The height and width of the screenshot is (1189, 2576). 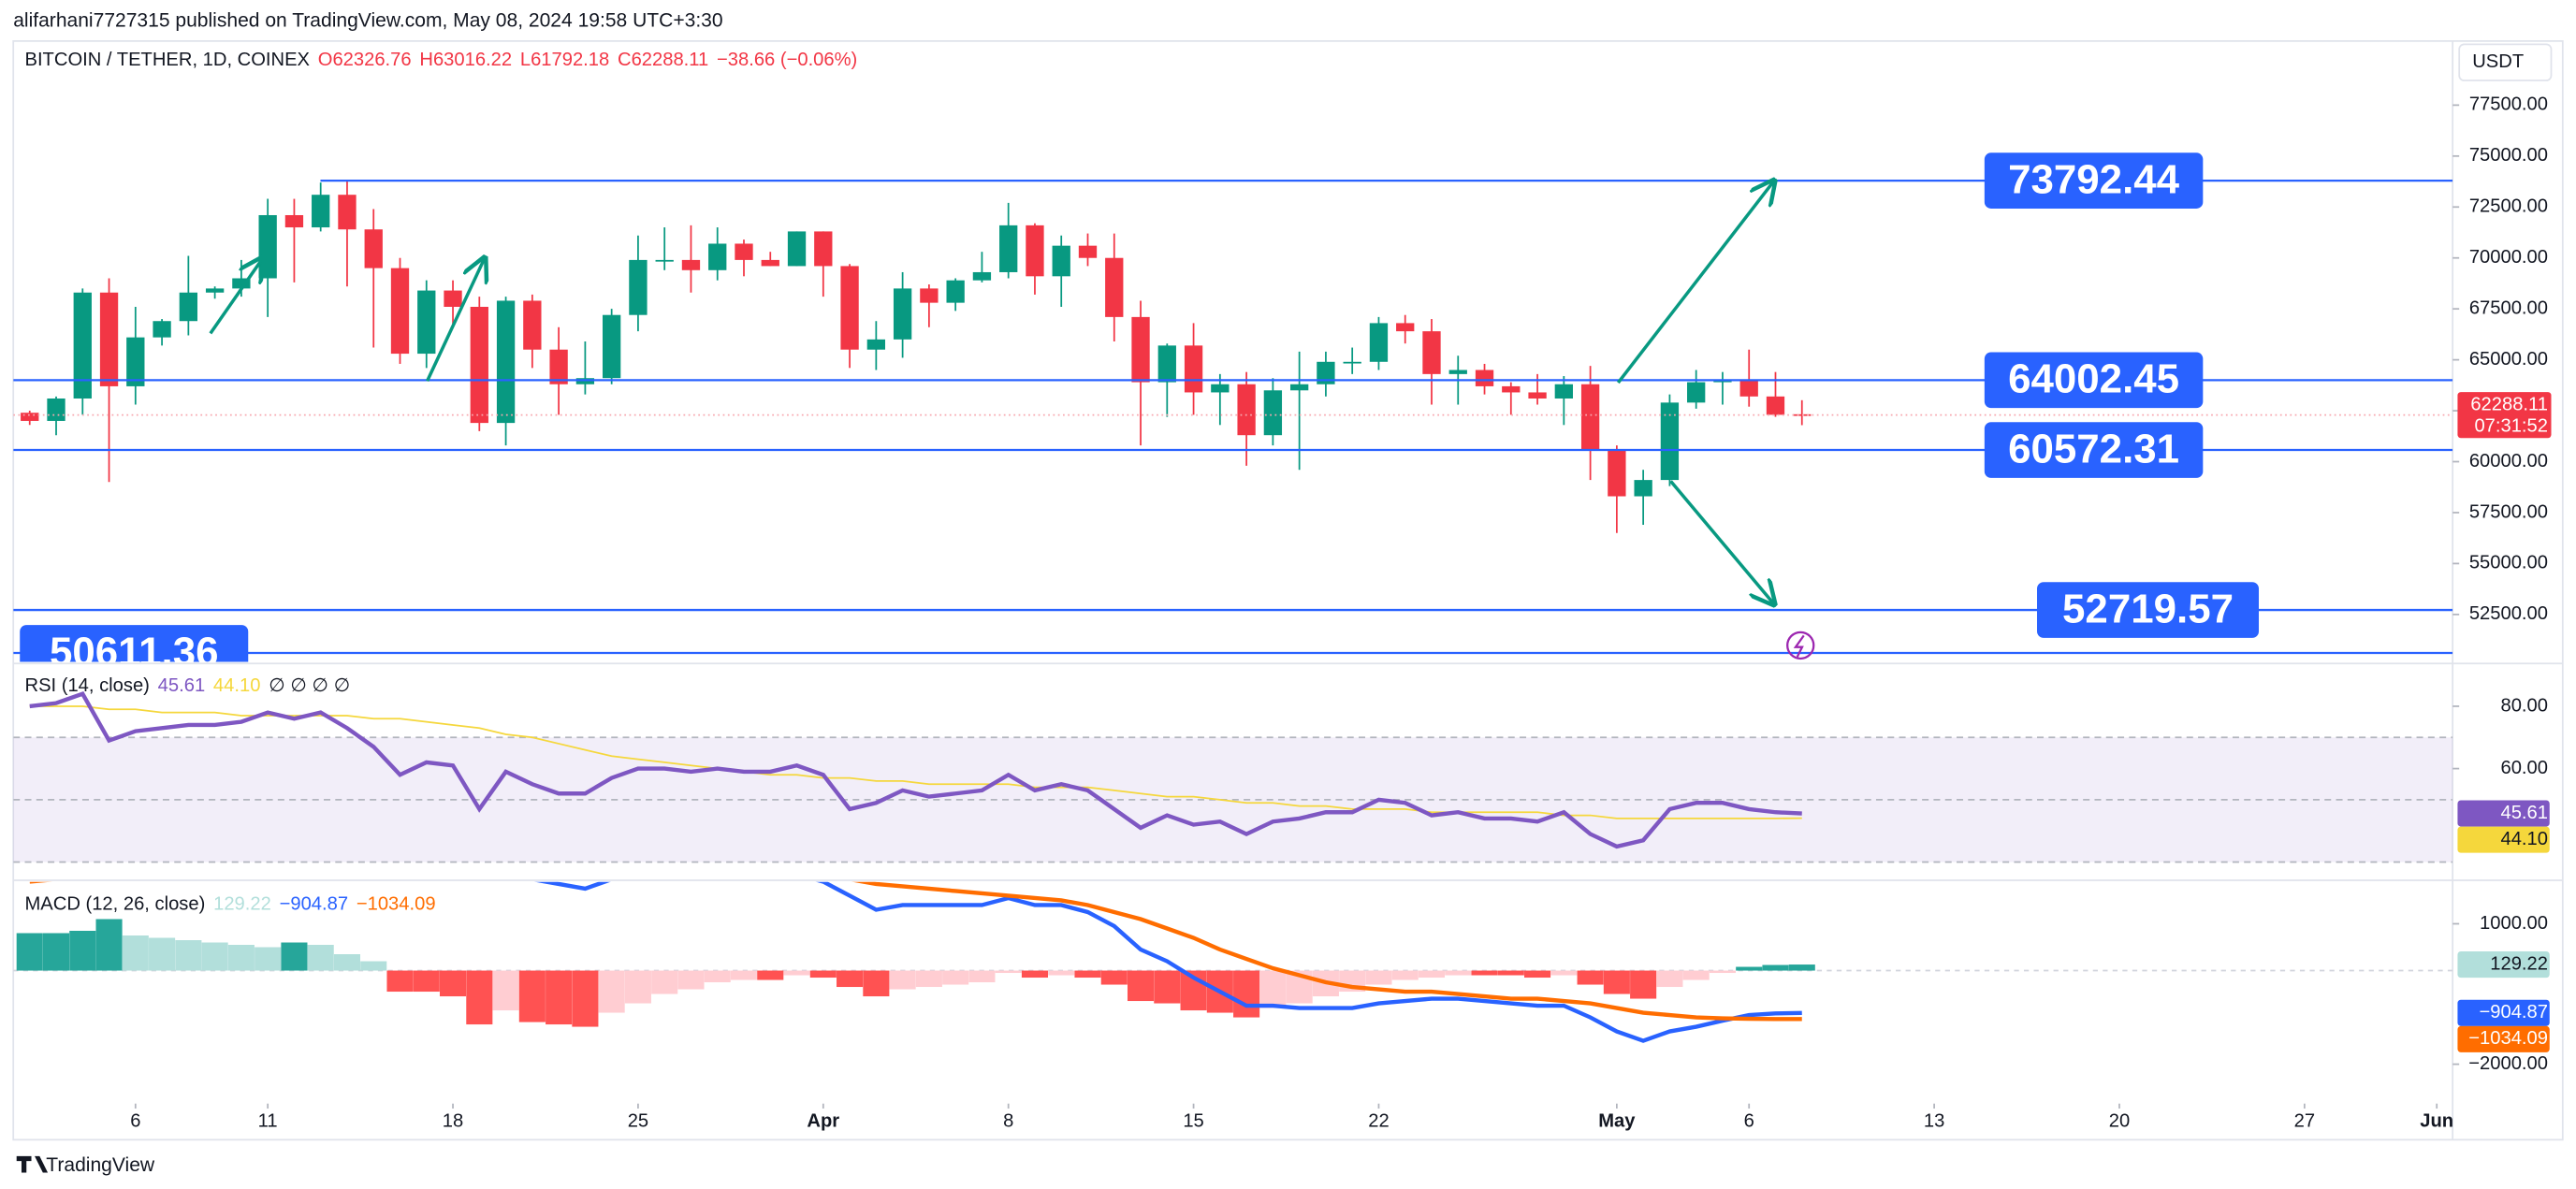 What do you see at coordinates (2148, 608) in the screenshot?
I see `level-label: 52719.57` at bounding box center [2148, 608].